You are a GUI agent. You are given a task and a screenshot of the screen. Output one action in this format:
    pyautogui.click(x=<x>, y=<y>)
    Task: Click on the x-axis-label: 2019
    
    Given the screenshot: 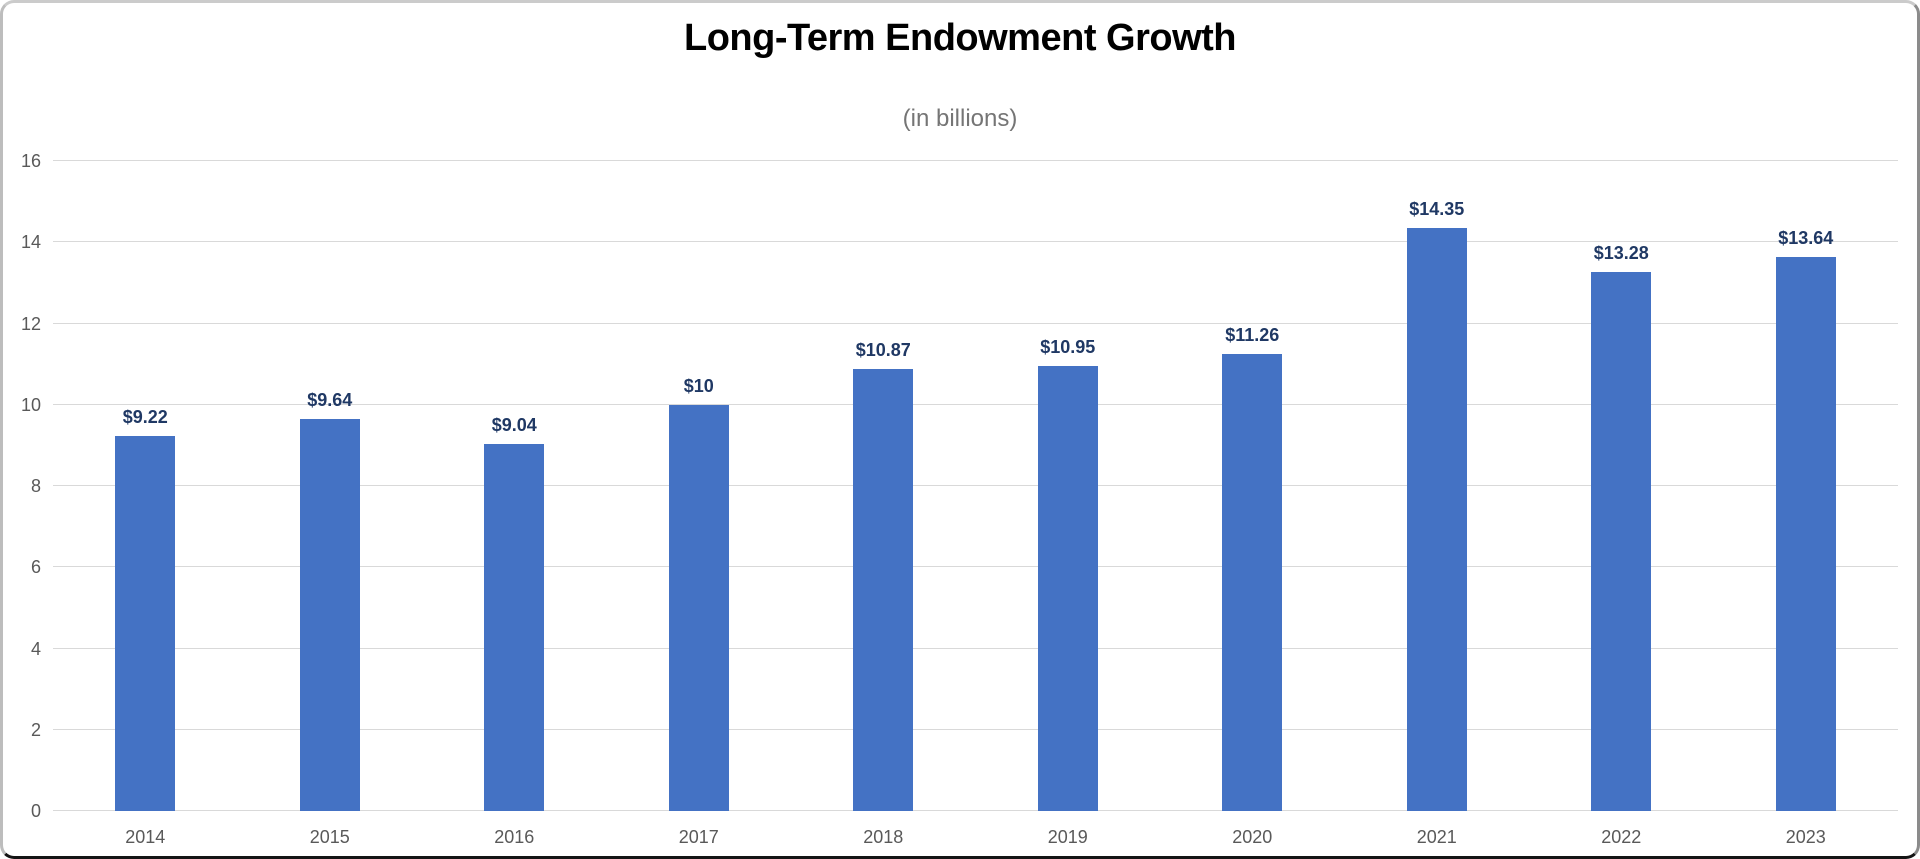 What is the action you would take?
    pyautogui.click(x=1067, y=837)
    